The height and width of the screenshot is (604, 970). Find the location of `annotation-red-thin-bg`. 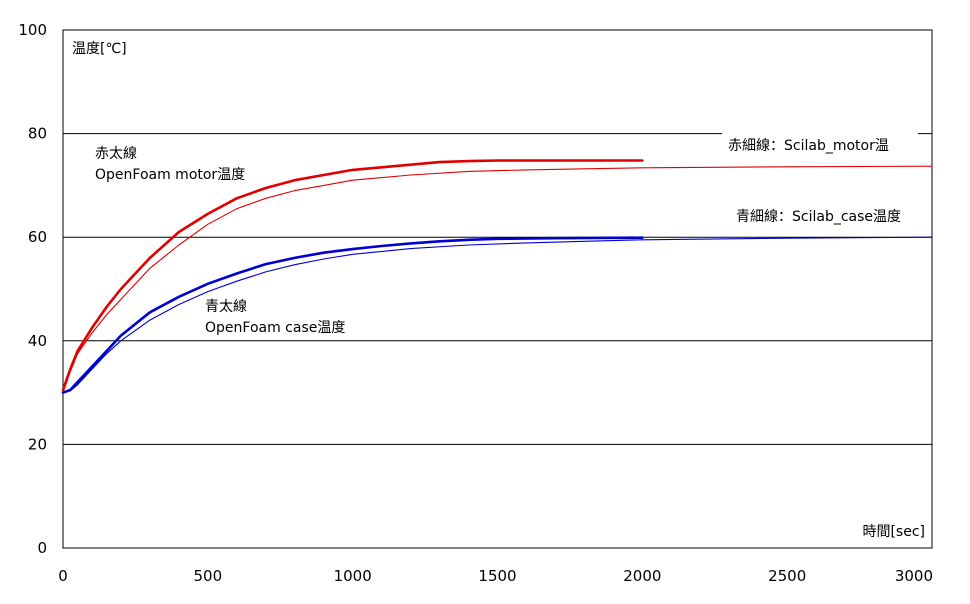

annotation-red-thin-bg is located at coordinates (820, 141).